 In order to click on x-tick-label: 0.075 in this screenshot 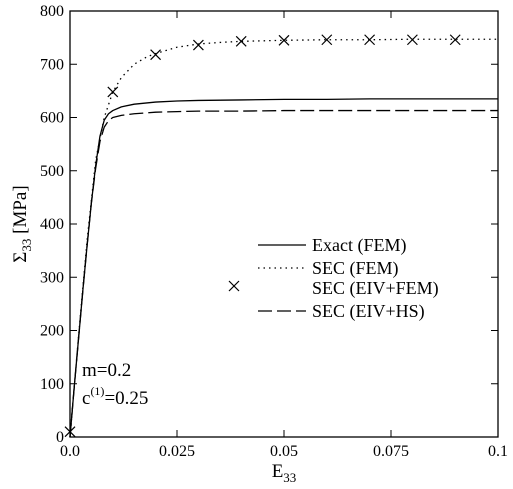, I will do `click(391, 451)`.